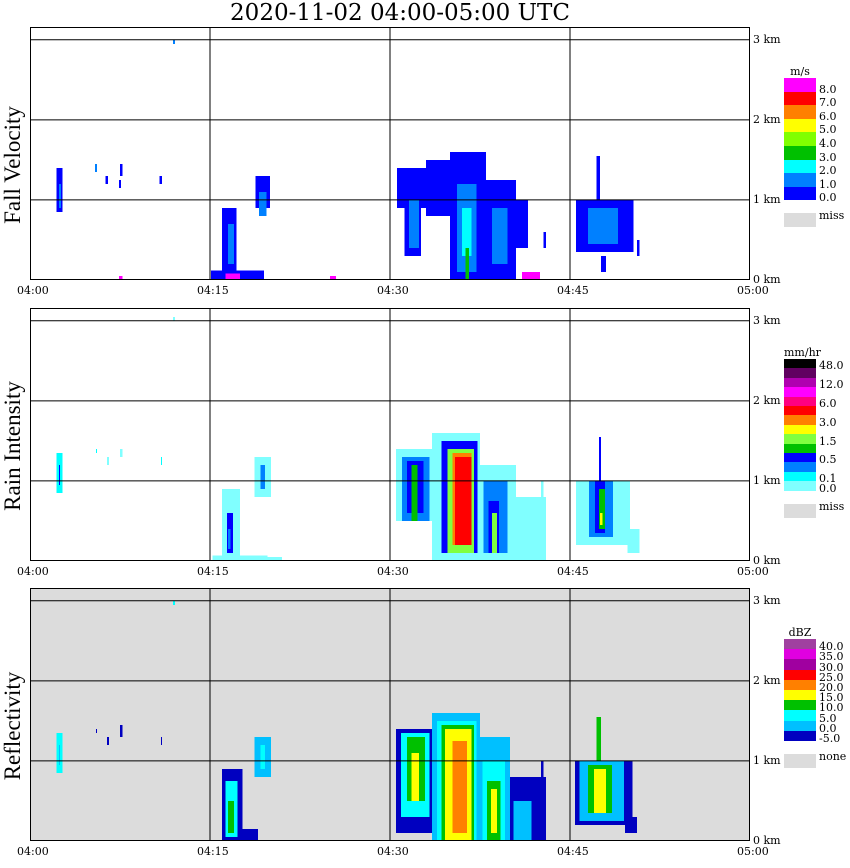 Image resolution: width=850 pixels, height=868 pixels. I want to click on colorbar-label: 10.0, so click(831, 708).